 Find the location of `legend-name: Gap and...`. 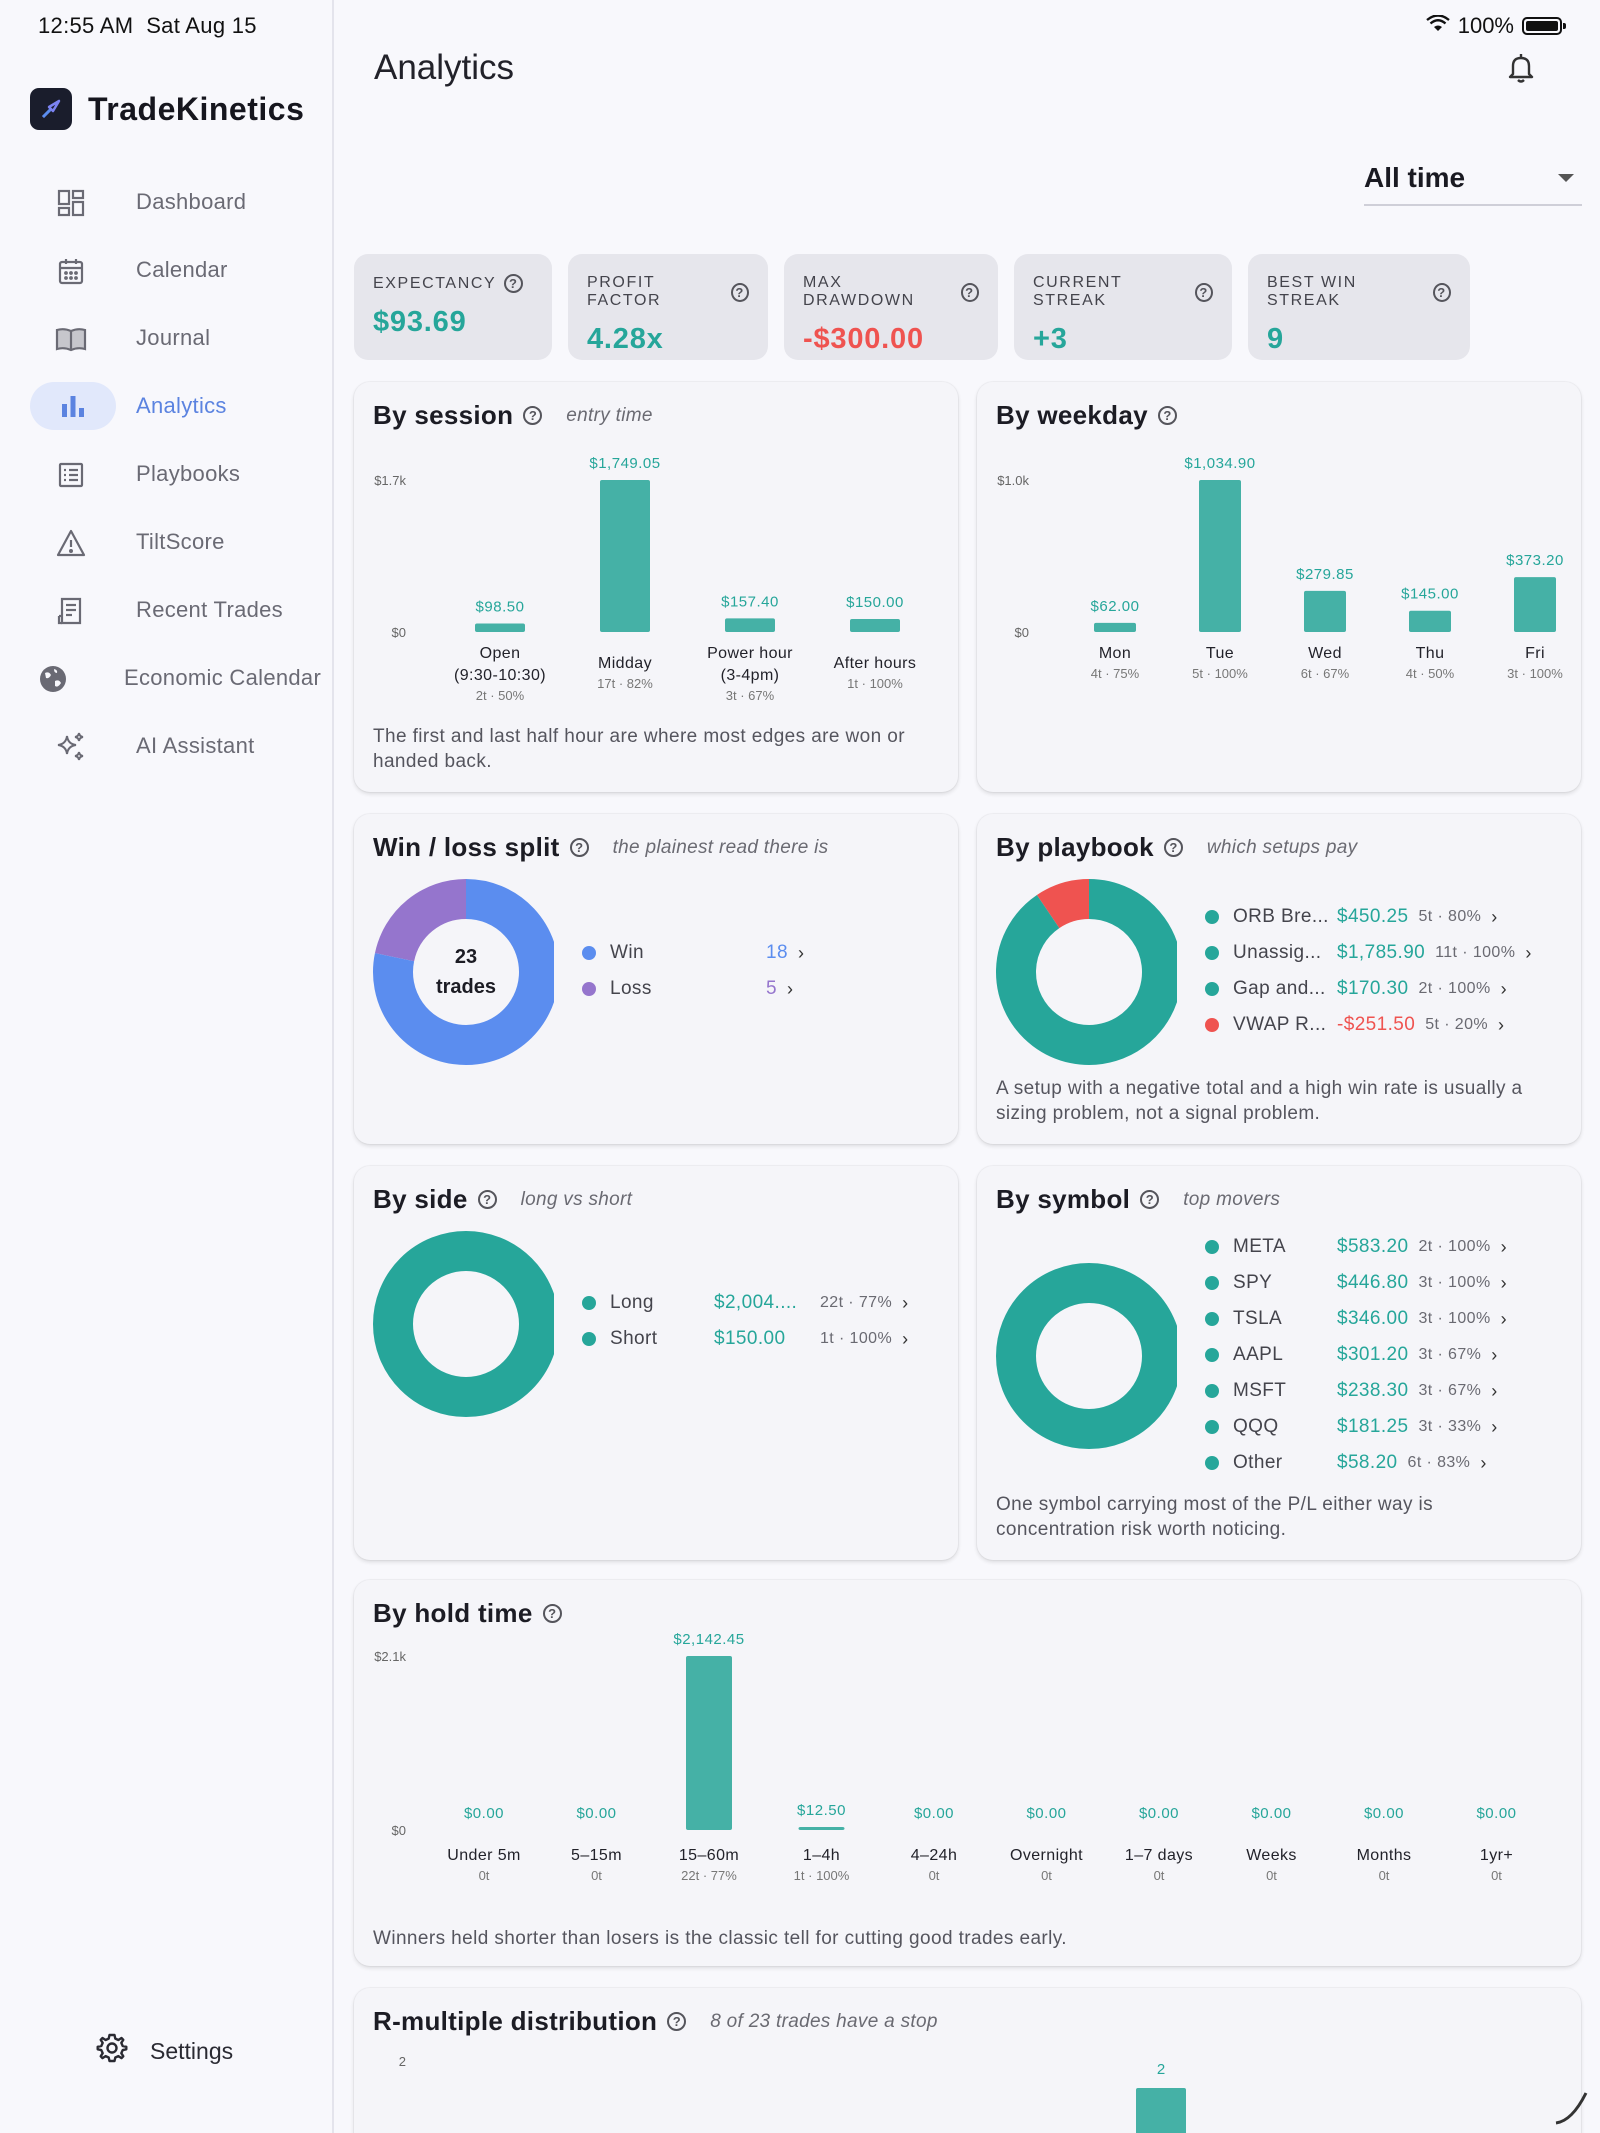

legend-name: Gap and... is located at coordinates (1279, 988).